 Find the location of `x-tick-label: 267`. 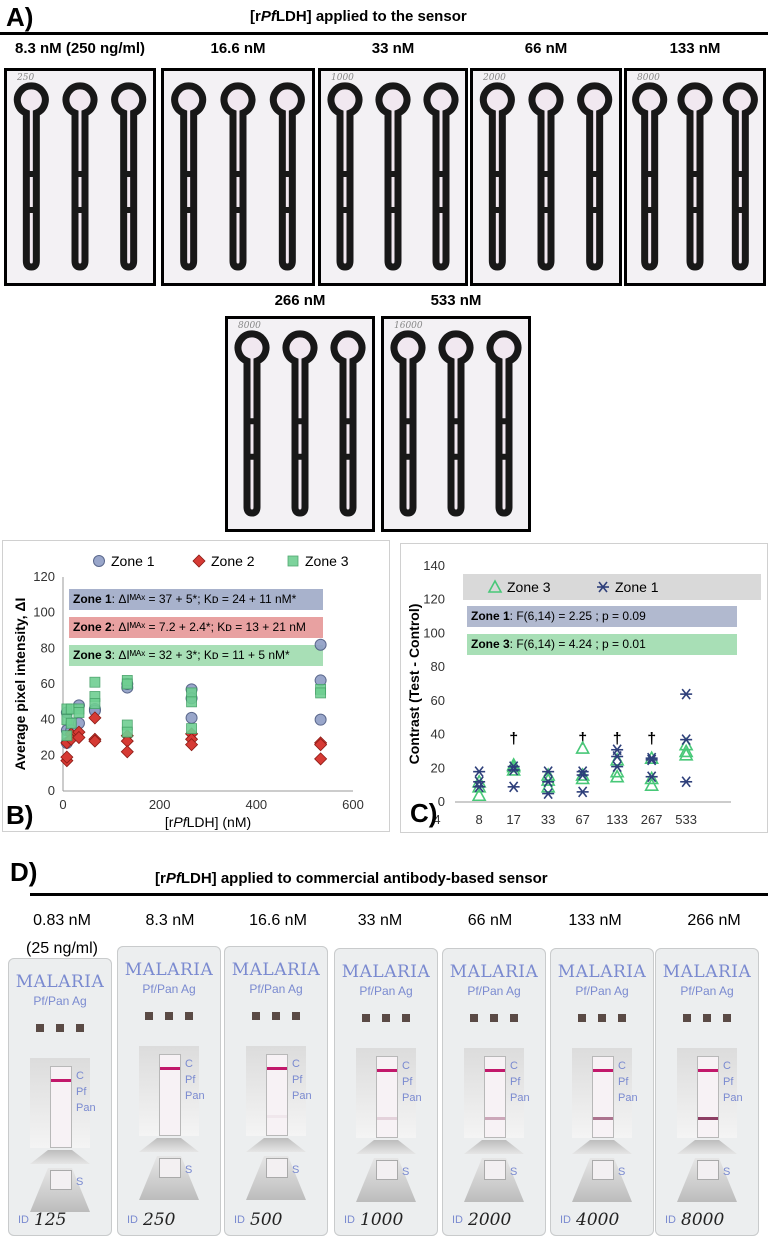

x-tick-label: 267 is located at coordinates (652, 819).